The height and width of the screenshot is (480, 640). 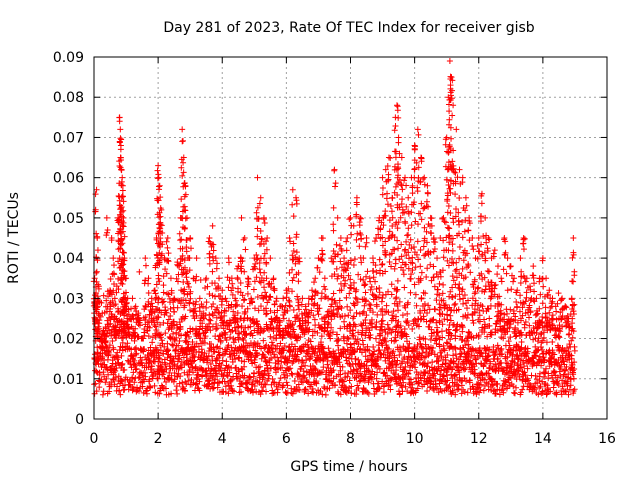 What do you see at coordinates (68, 239) in the screenshot?
I see `y-tick-labels: 00.010.020.030.040.050.060.070.080.09` at bounding box center [68, 239].